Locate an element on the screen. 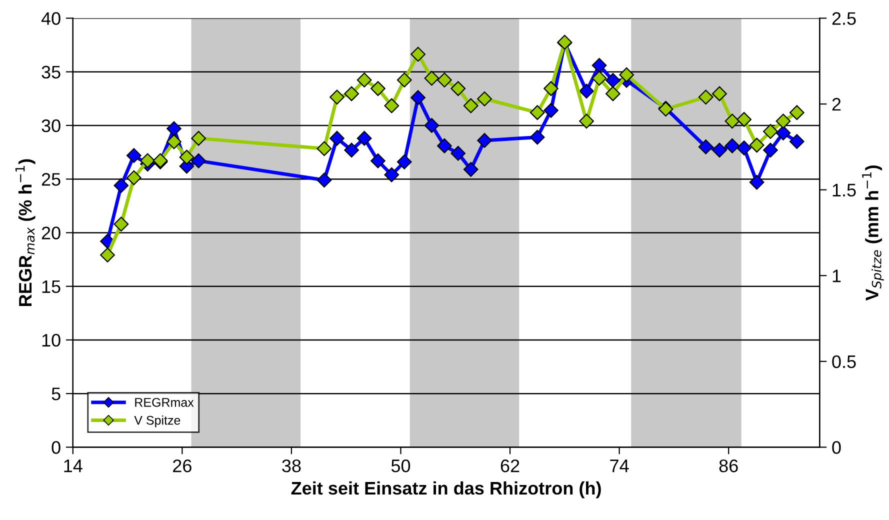 The image size is (889, 520). y2-axis-title: V$_{Spitze}$ (mm h$^{−1}$) is located at coordinates (873, 233).